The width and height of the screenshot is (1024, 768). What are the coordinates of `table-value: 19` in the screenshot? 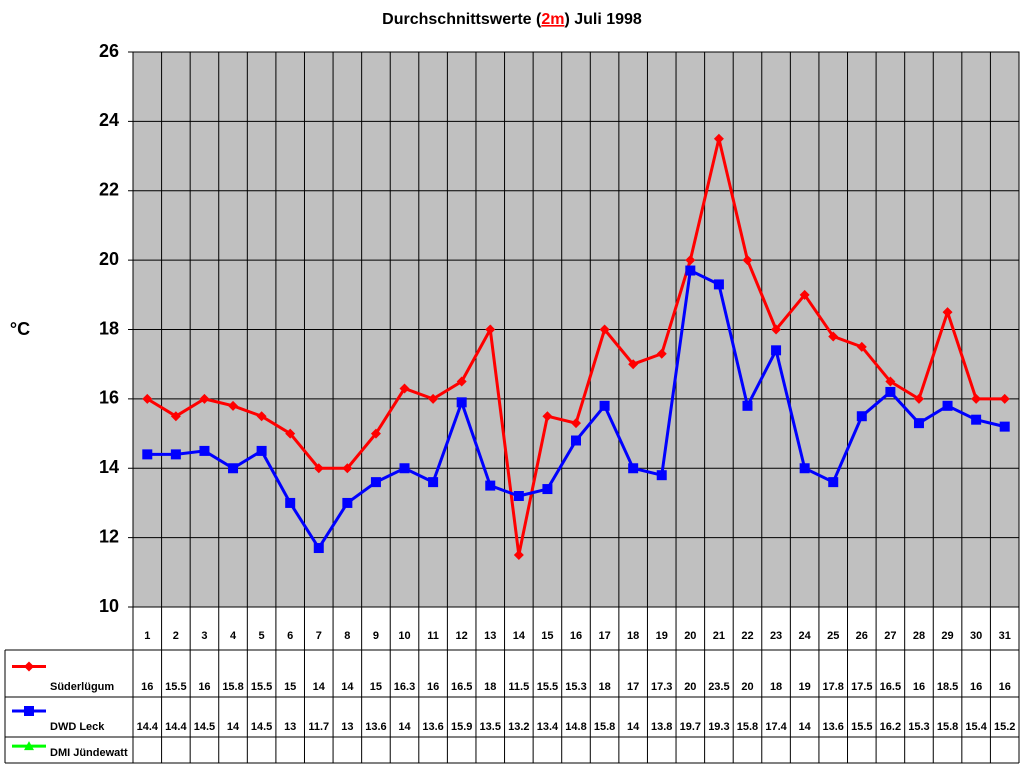 It's located at (805, 687).